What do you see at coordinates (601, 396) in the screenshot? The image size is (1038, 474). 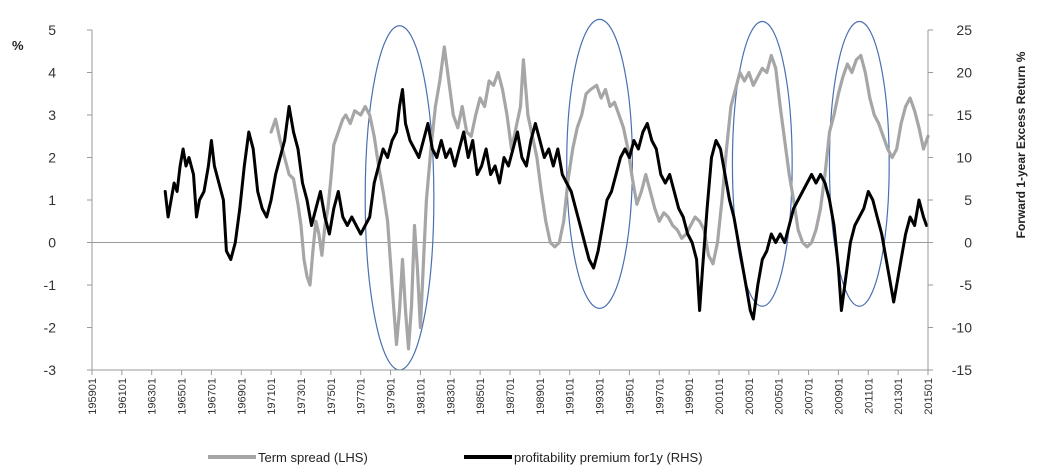 I see `x-tick-label: 199301` at bounding box center [601, 396].